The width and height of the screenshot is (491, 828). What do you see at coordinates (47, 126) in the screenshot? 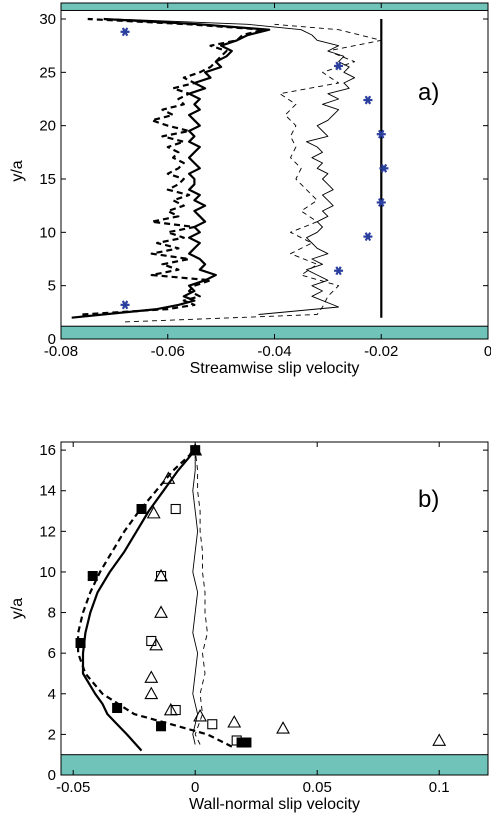
I see `y-tick-label: 20` at bounding box center [47, 126].